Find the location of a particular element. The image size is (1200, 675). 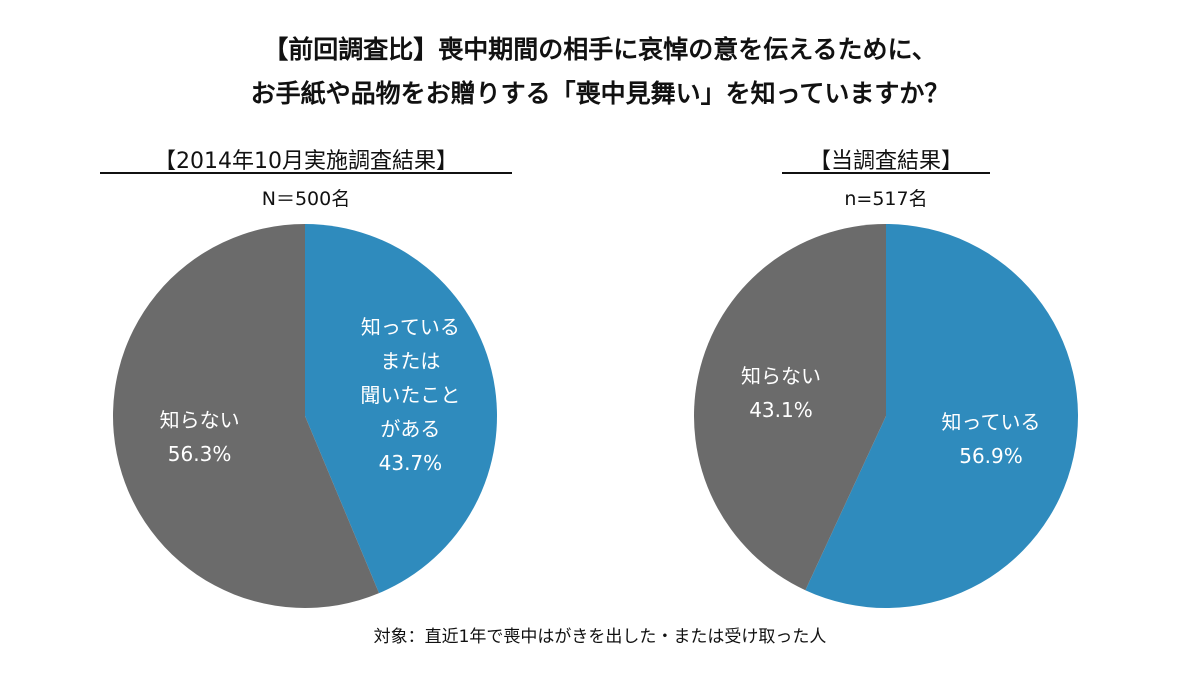

title-line-2: お手紙や品物をお贈りする「喪中見舞い」を知っていますか？ is located at coordinates (600, 93).